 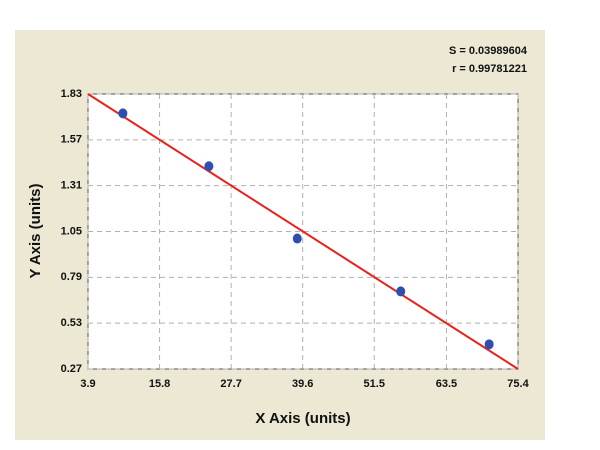 What do you see at coordinates (302, 418) in the screenshot?
I see `x-axis-title: X Axis (units)` at bounding box center [302, 418].